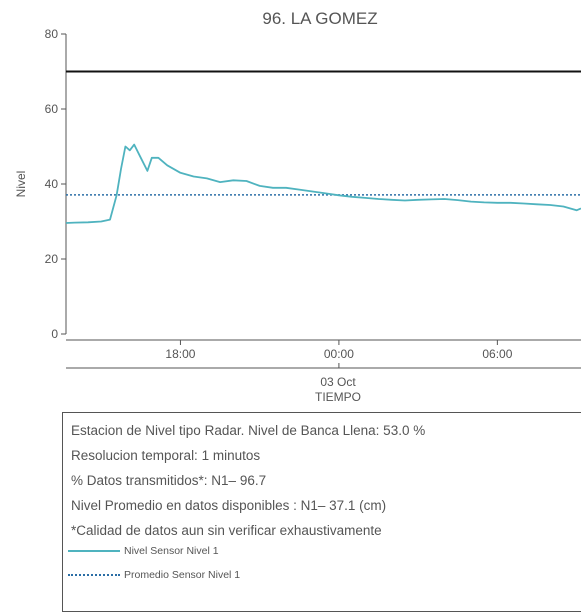  I want to click on legend-item-average: Promedio Sensor Nivel 1, so click(154, 575).